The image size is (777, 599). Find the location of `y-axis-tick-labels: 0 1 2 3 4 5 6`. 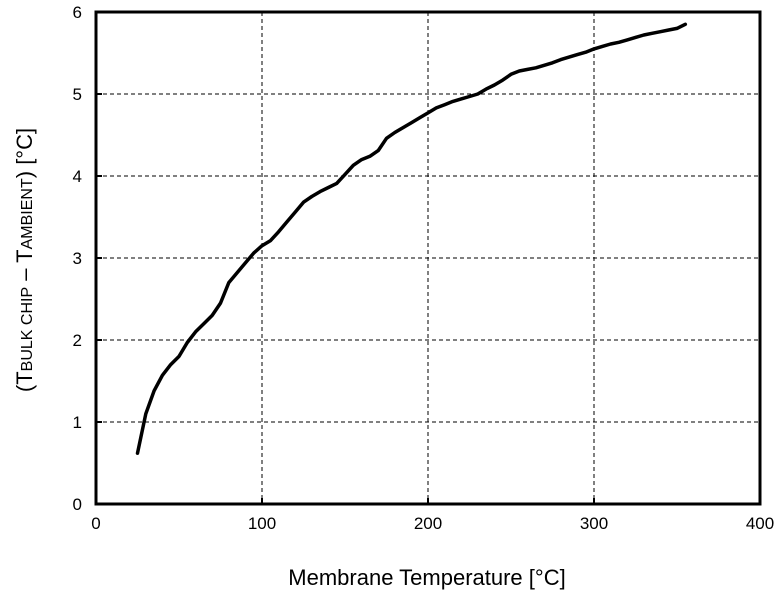

y-axis-tick-labels: 0 1 2 3 4 5 6 is located at coordinates (77, 258).